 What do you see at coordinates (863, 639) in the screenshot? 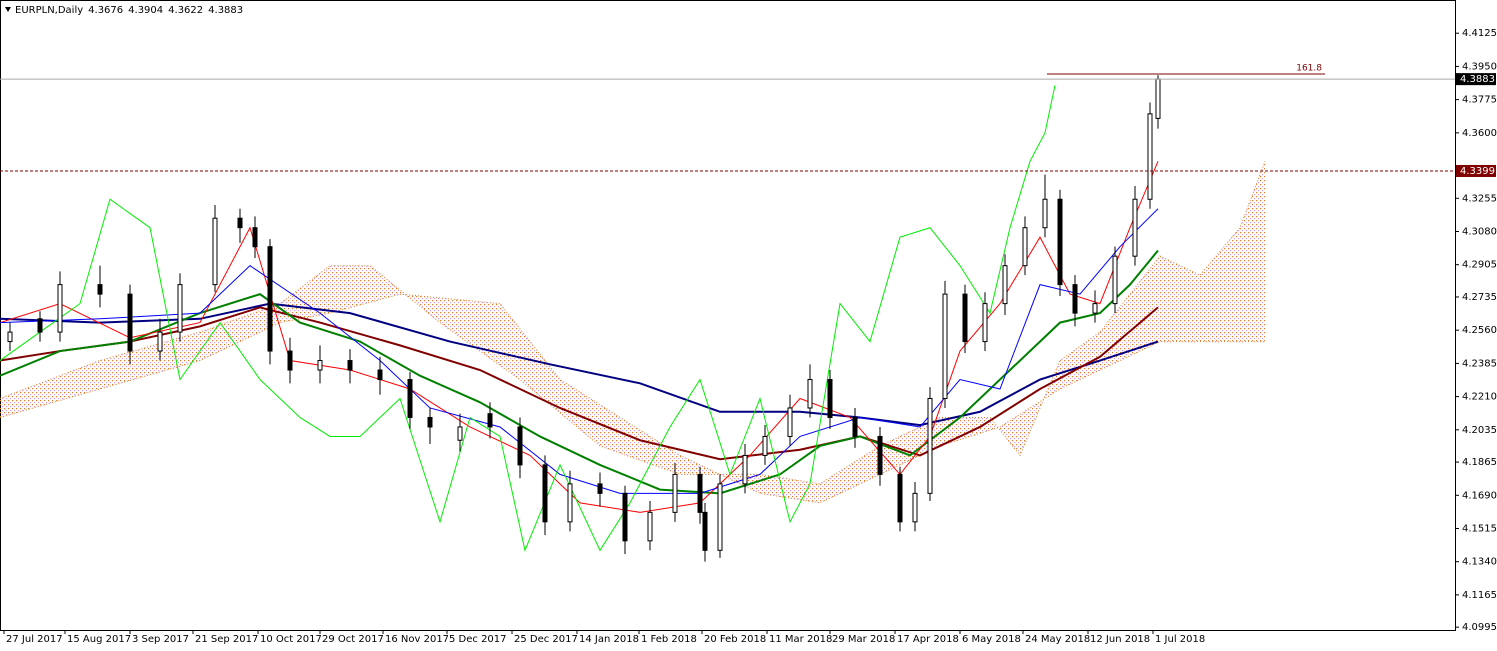
I see `x-tick-label: 29 Mar 2018` at bounding box center [863, 639].